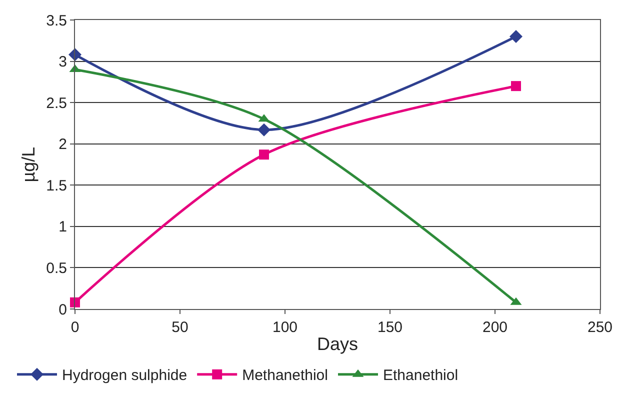  What do you see at coordinates (56, 21) in the screenshot?
I see `y-tick-label: 3.5` at bounding box center [56, 21].